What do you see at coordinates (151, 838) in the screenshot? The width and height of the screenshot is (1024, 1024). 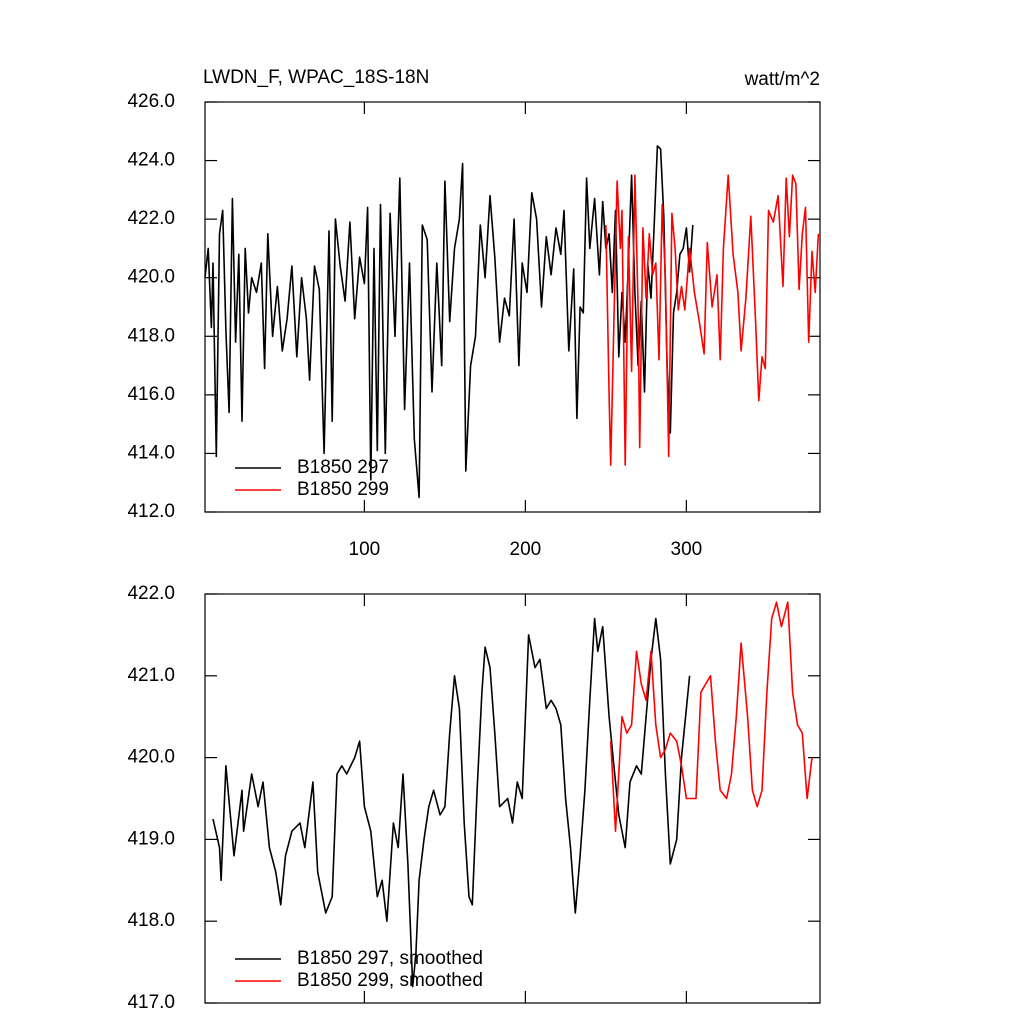 I see `y-tick-label: 419.0` at bounding box center [151, 838].